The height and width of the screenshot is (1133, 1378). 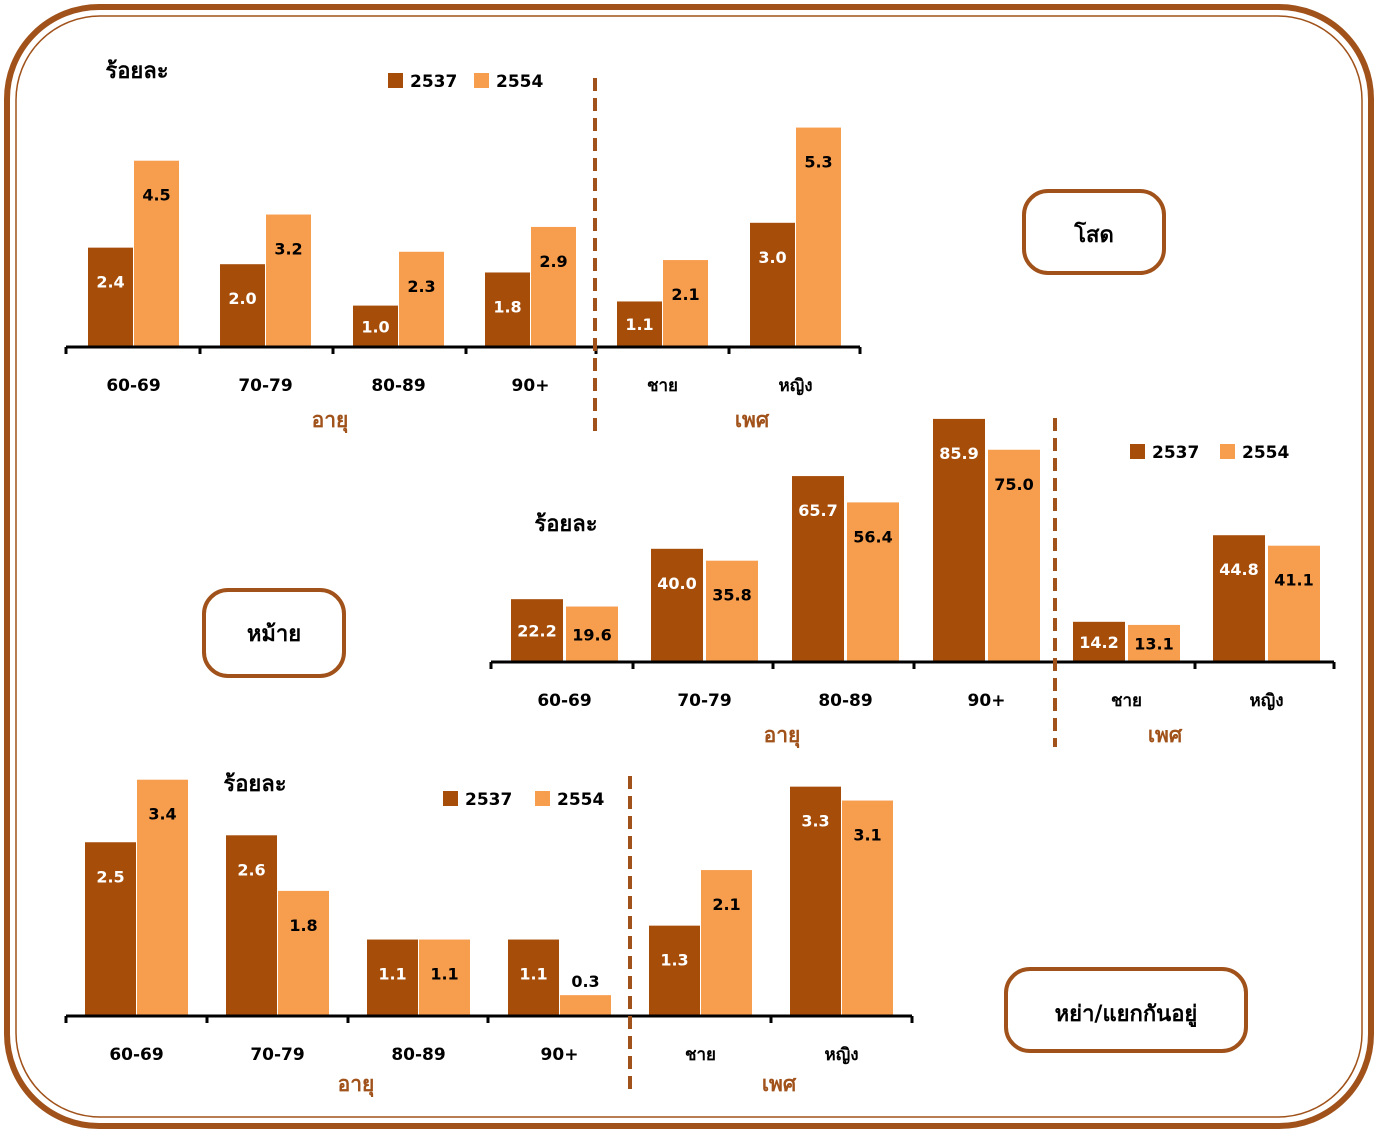 I want to click on value-label-2537-70-79: 2.0, so click(x=242, y=298).